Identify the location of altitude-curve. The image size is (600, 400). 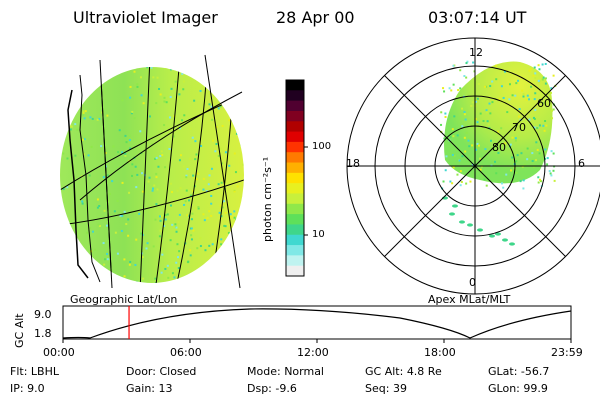
(317, 323).